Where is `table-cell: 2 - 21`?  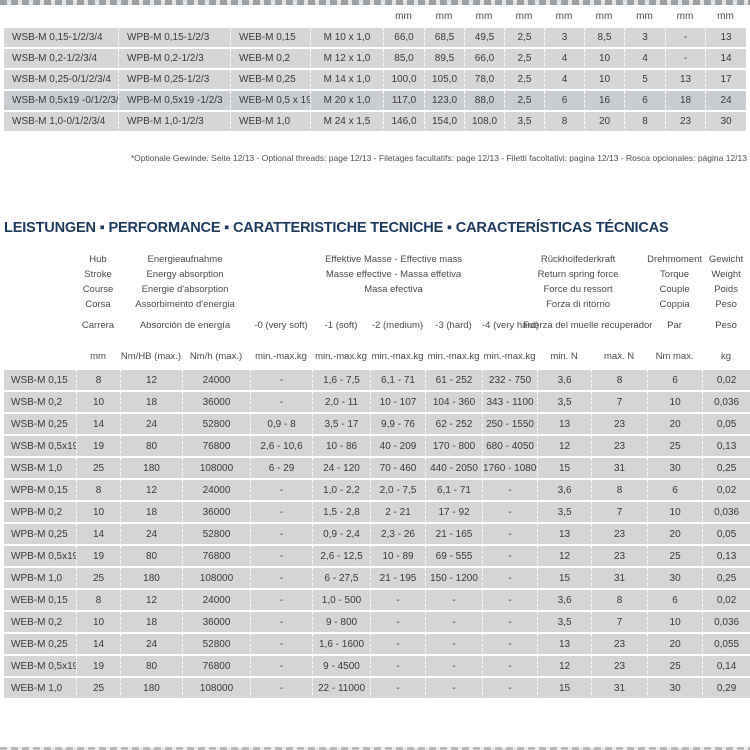
table-cell: 2 - 21 is located at coordinates (398, 513).